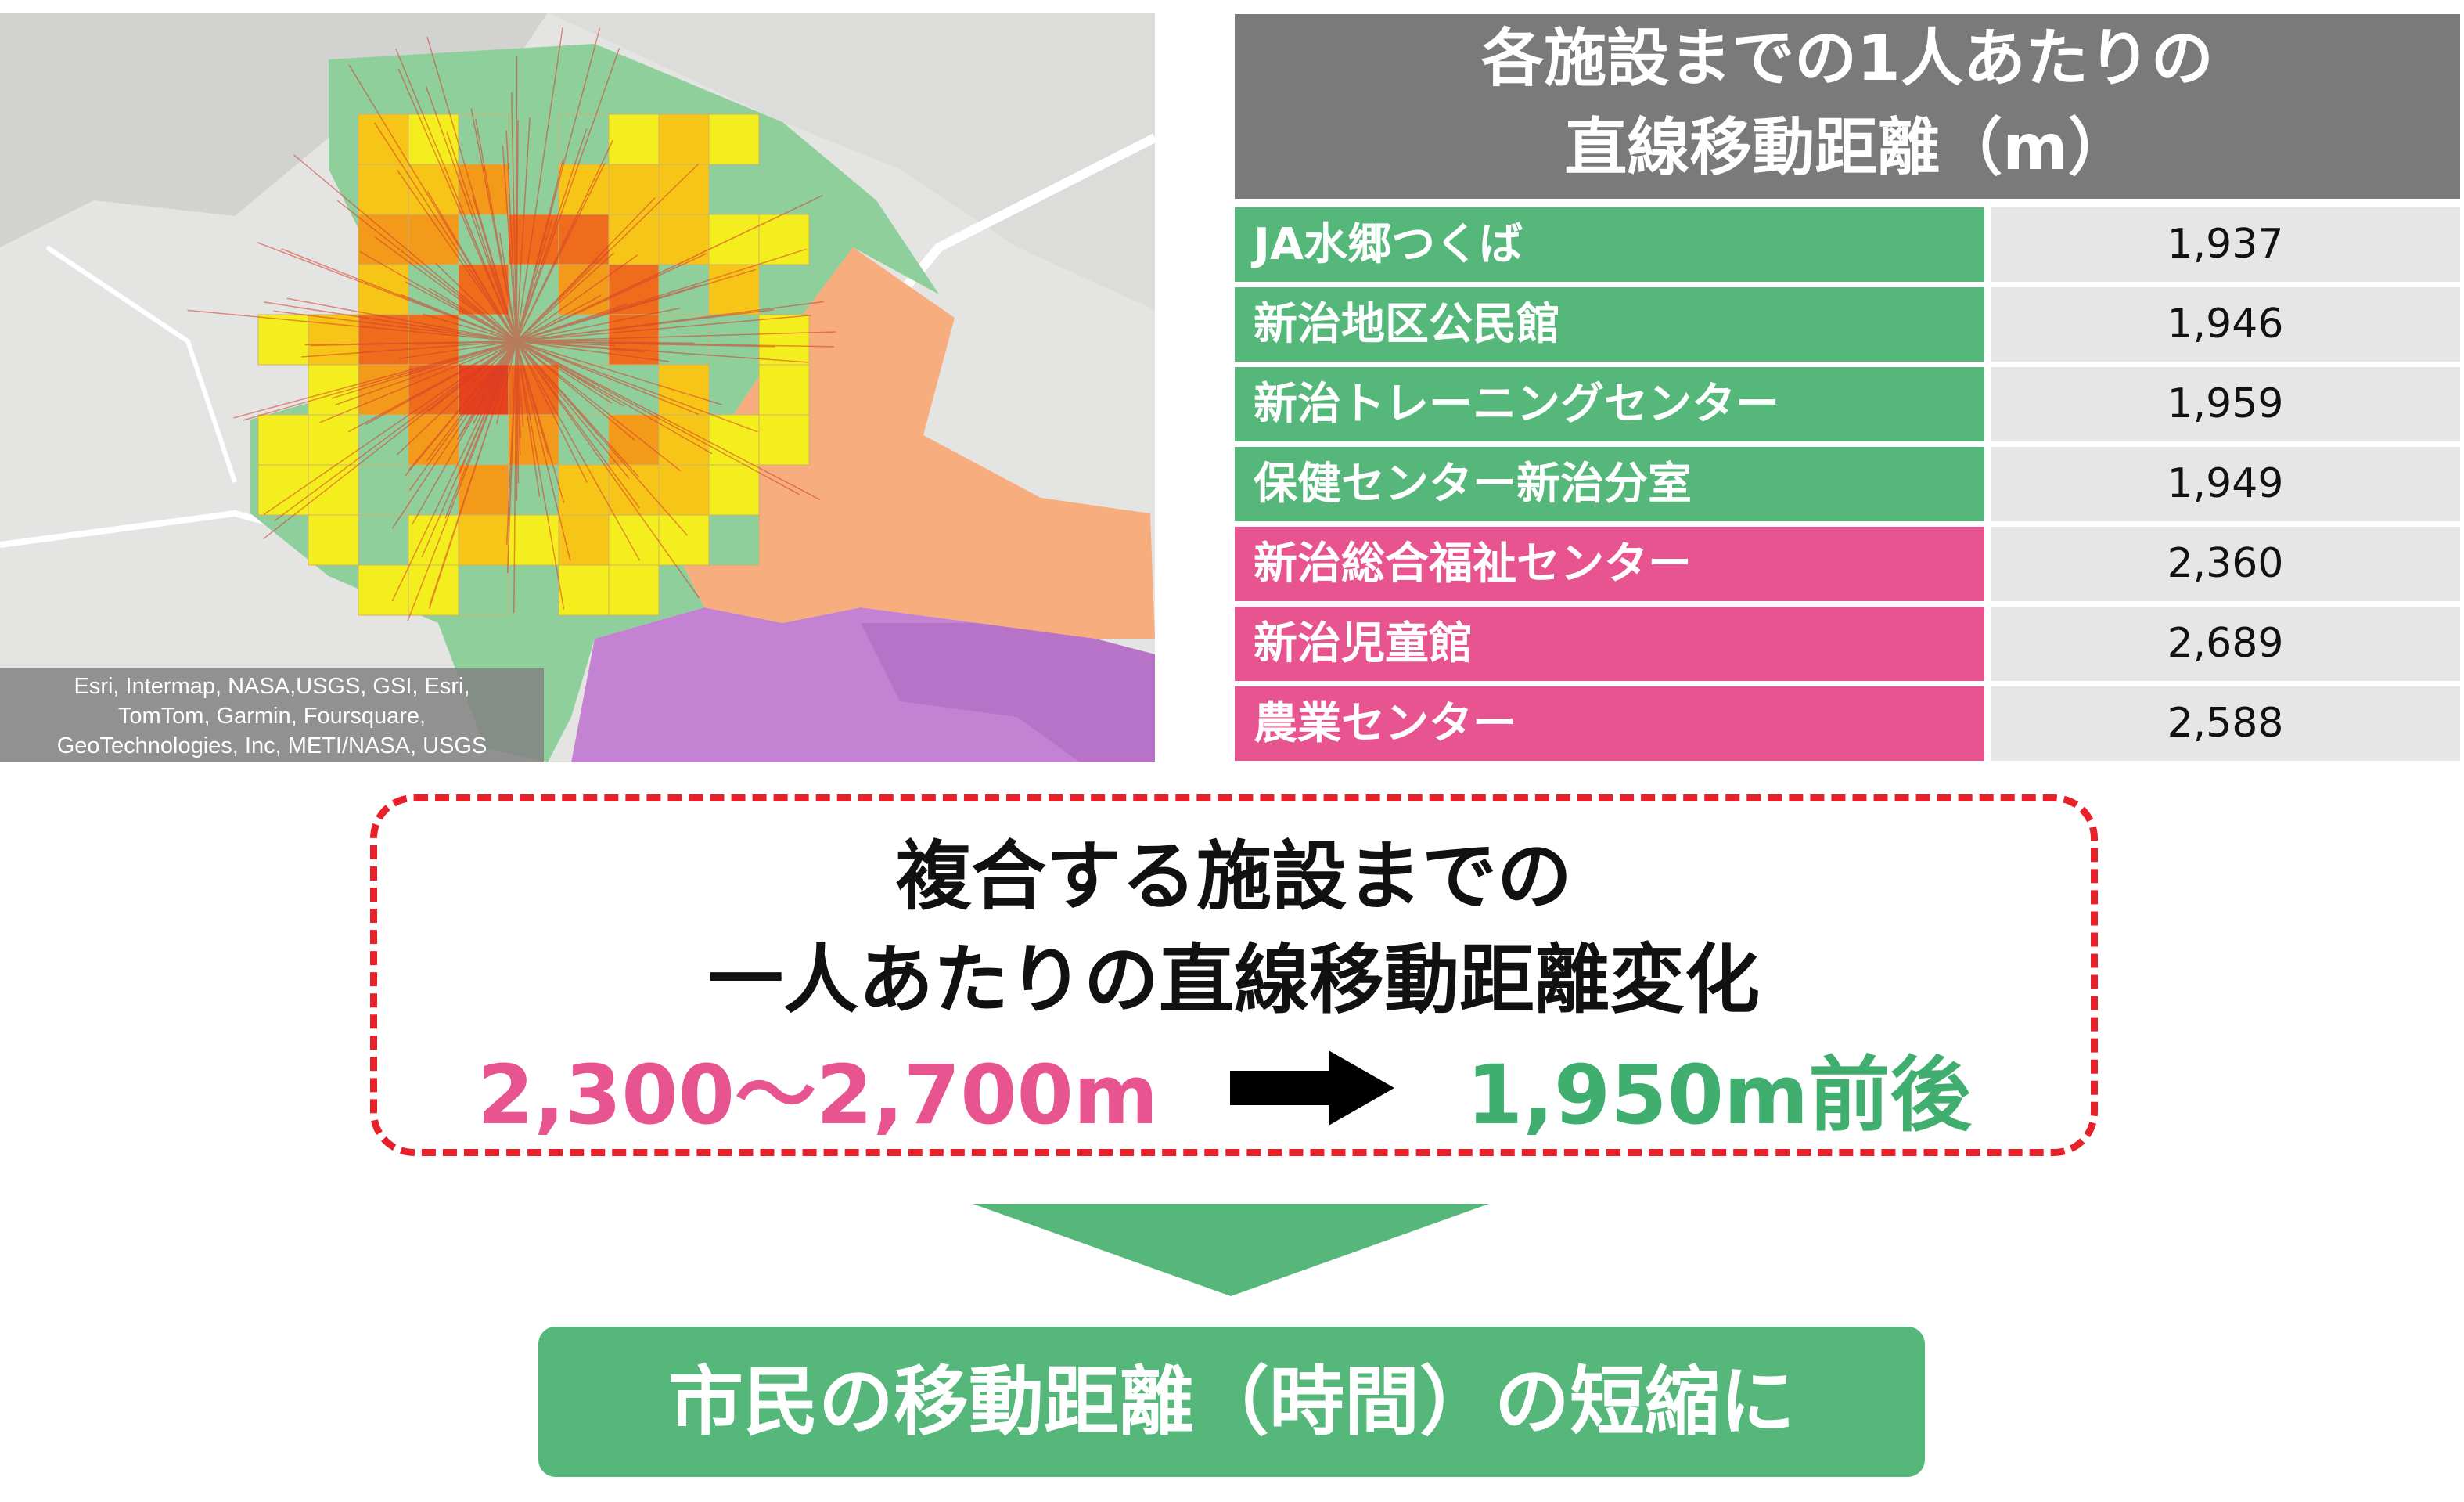  Describe the element at coordinates (1847, 723) in the screenshot. I see `table-row: 農業センター 2,588` at that location.